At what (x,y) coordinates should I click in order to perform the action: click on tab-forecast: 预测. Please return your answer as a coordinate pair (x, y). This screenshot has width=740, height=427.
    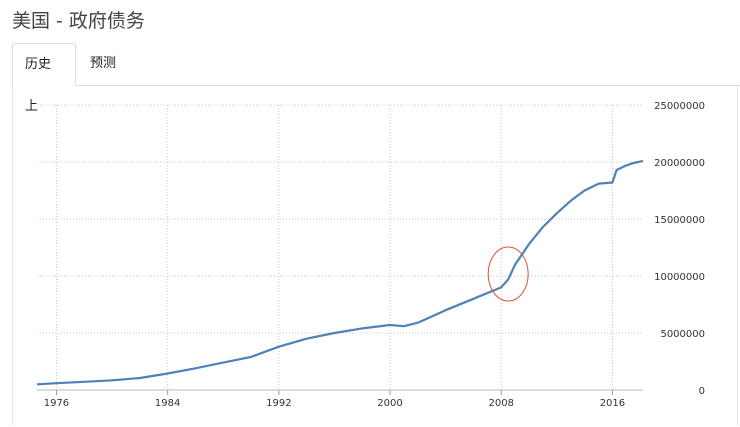
    Looking at the image, I should click on (103, 64).